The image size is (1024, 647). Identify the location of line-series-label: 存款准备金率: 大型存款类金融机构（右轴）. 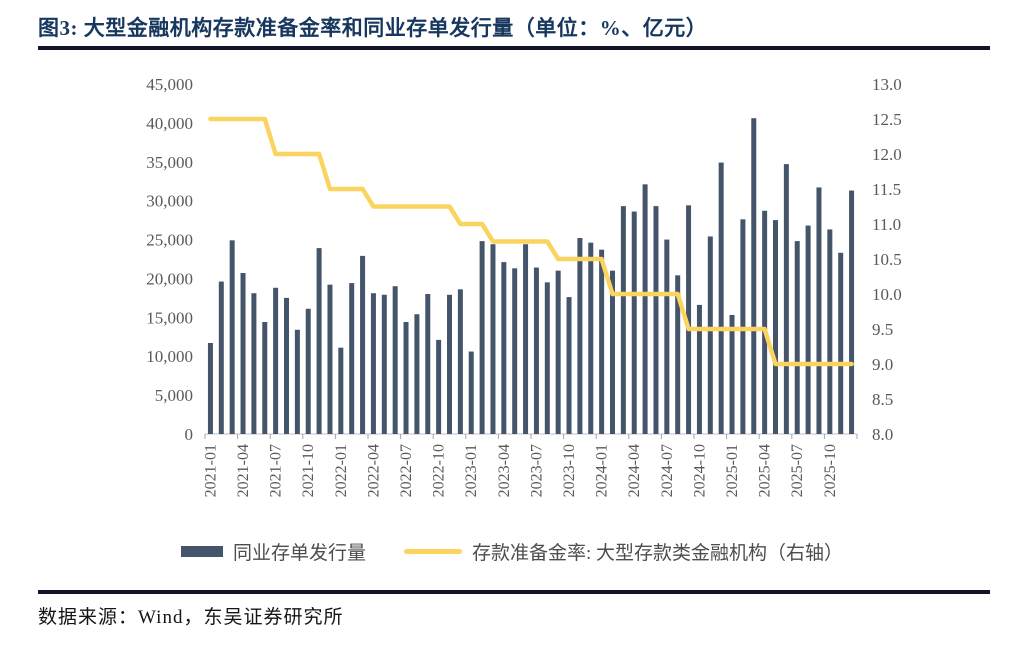
(657, 553).